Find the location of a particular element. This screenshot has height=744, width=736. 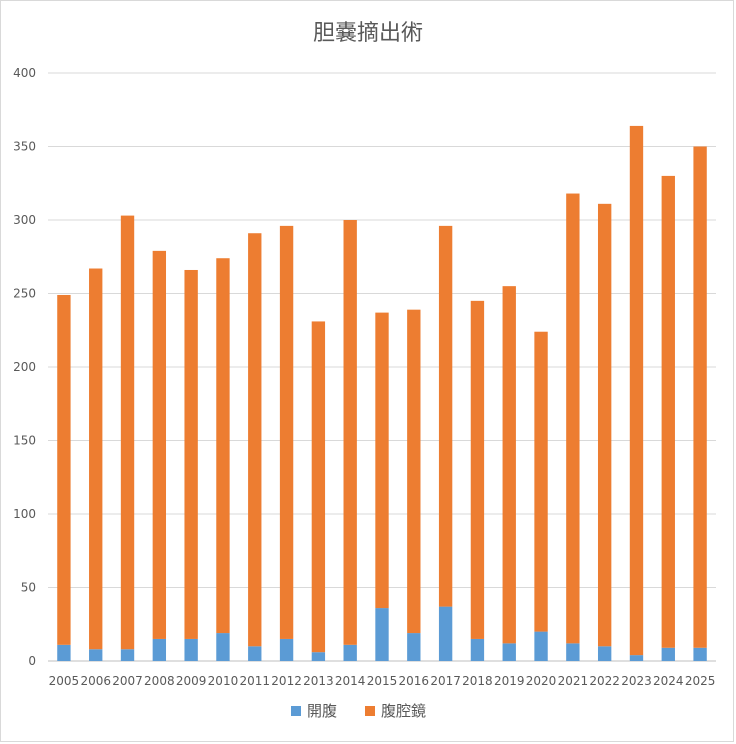

bar-open-2012 is located at coordinates (286, 649).